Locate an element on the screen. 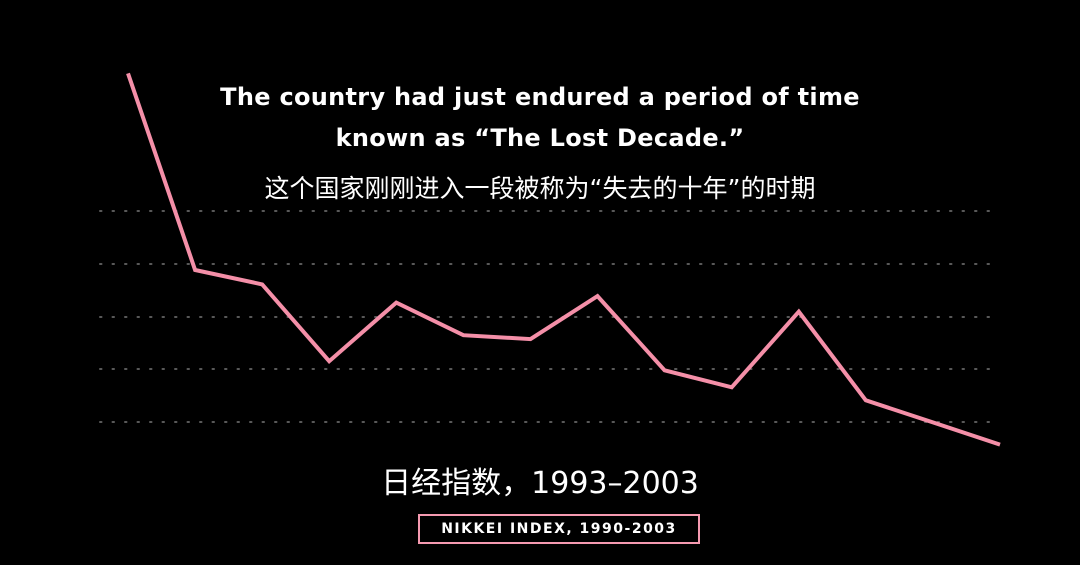 This screenshot has width=1080, height=565. english-caption-line-2: known as “The Lost Decade.” is located at coordinates (540, 138).